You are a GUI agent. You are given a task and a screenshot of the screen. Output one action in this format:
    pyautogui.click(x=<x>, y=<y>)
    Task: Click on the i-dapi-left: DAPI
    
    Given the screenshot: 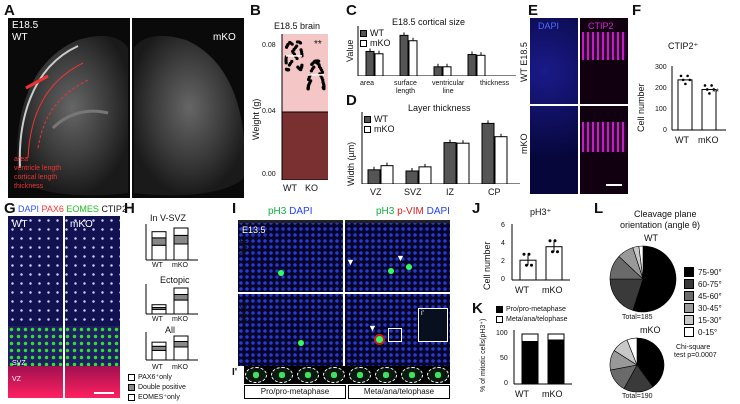 What is the action you would take?
    pyautogui.click(x=301, y=211)
    